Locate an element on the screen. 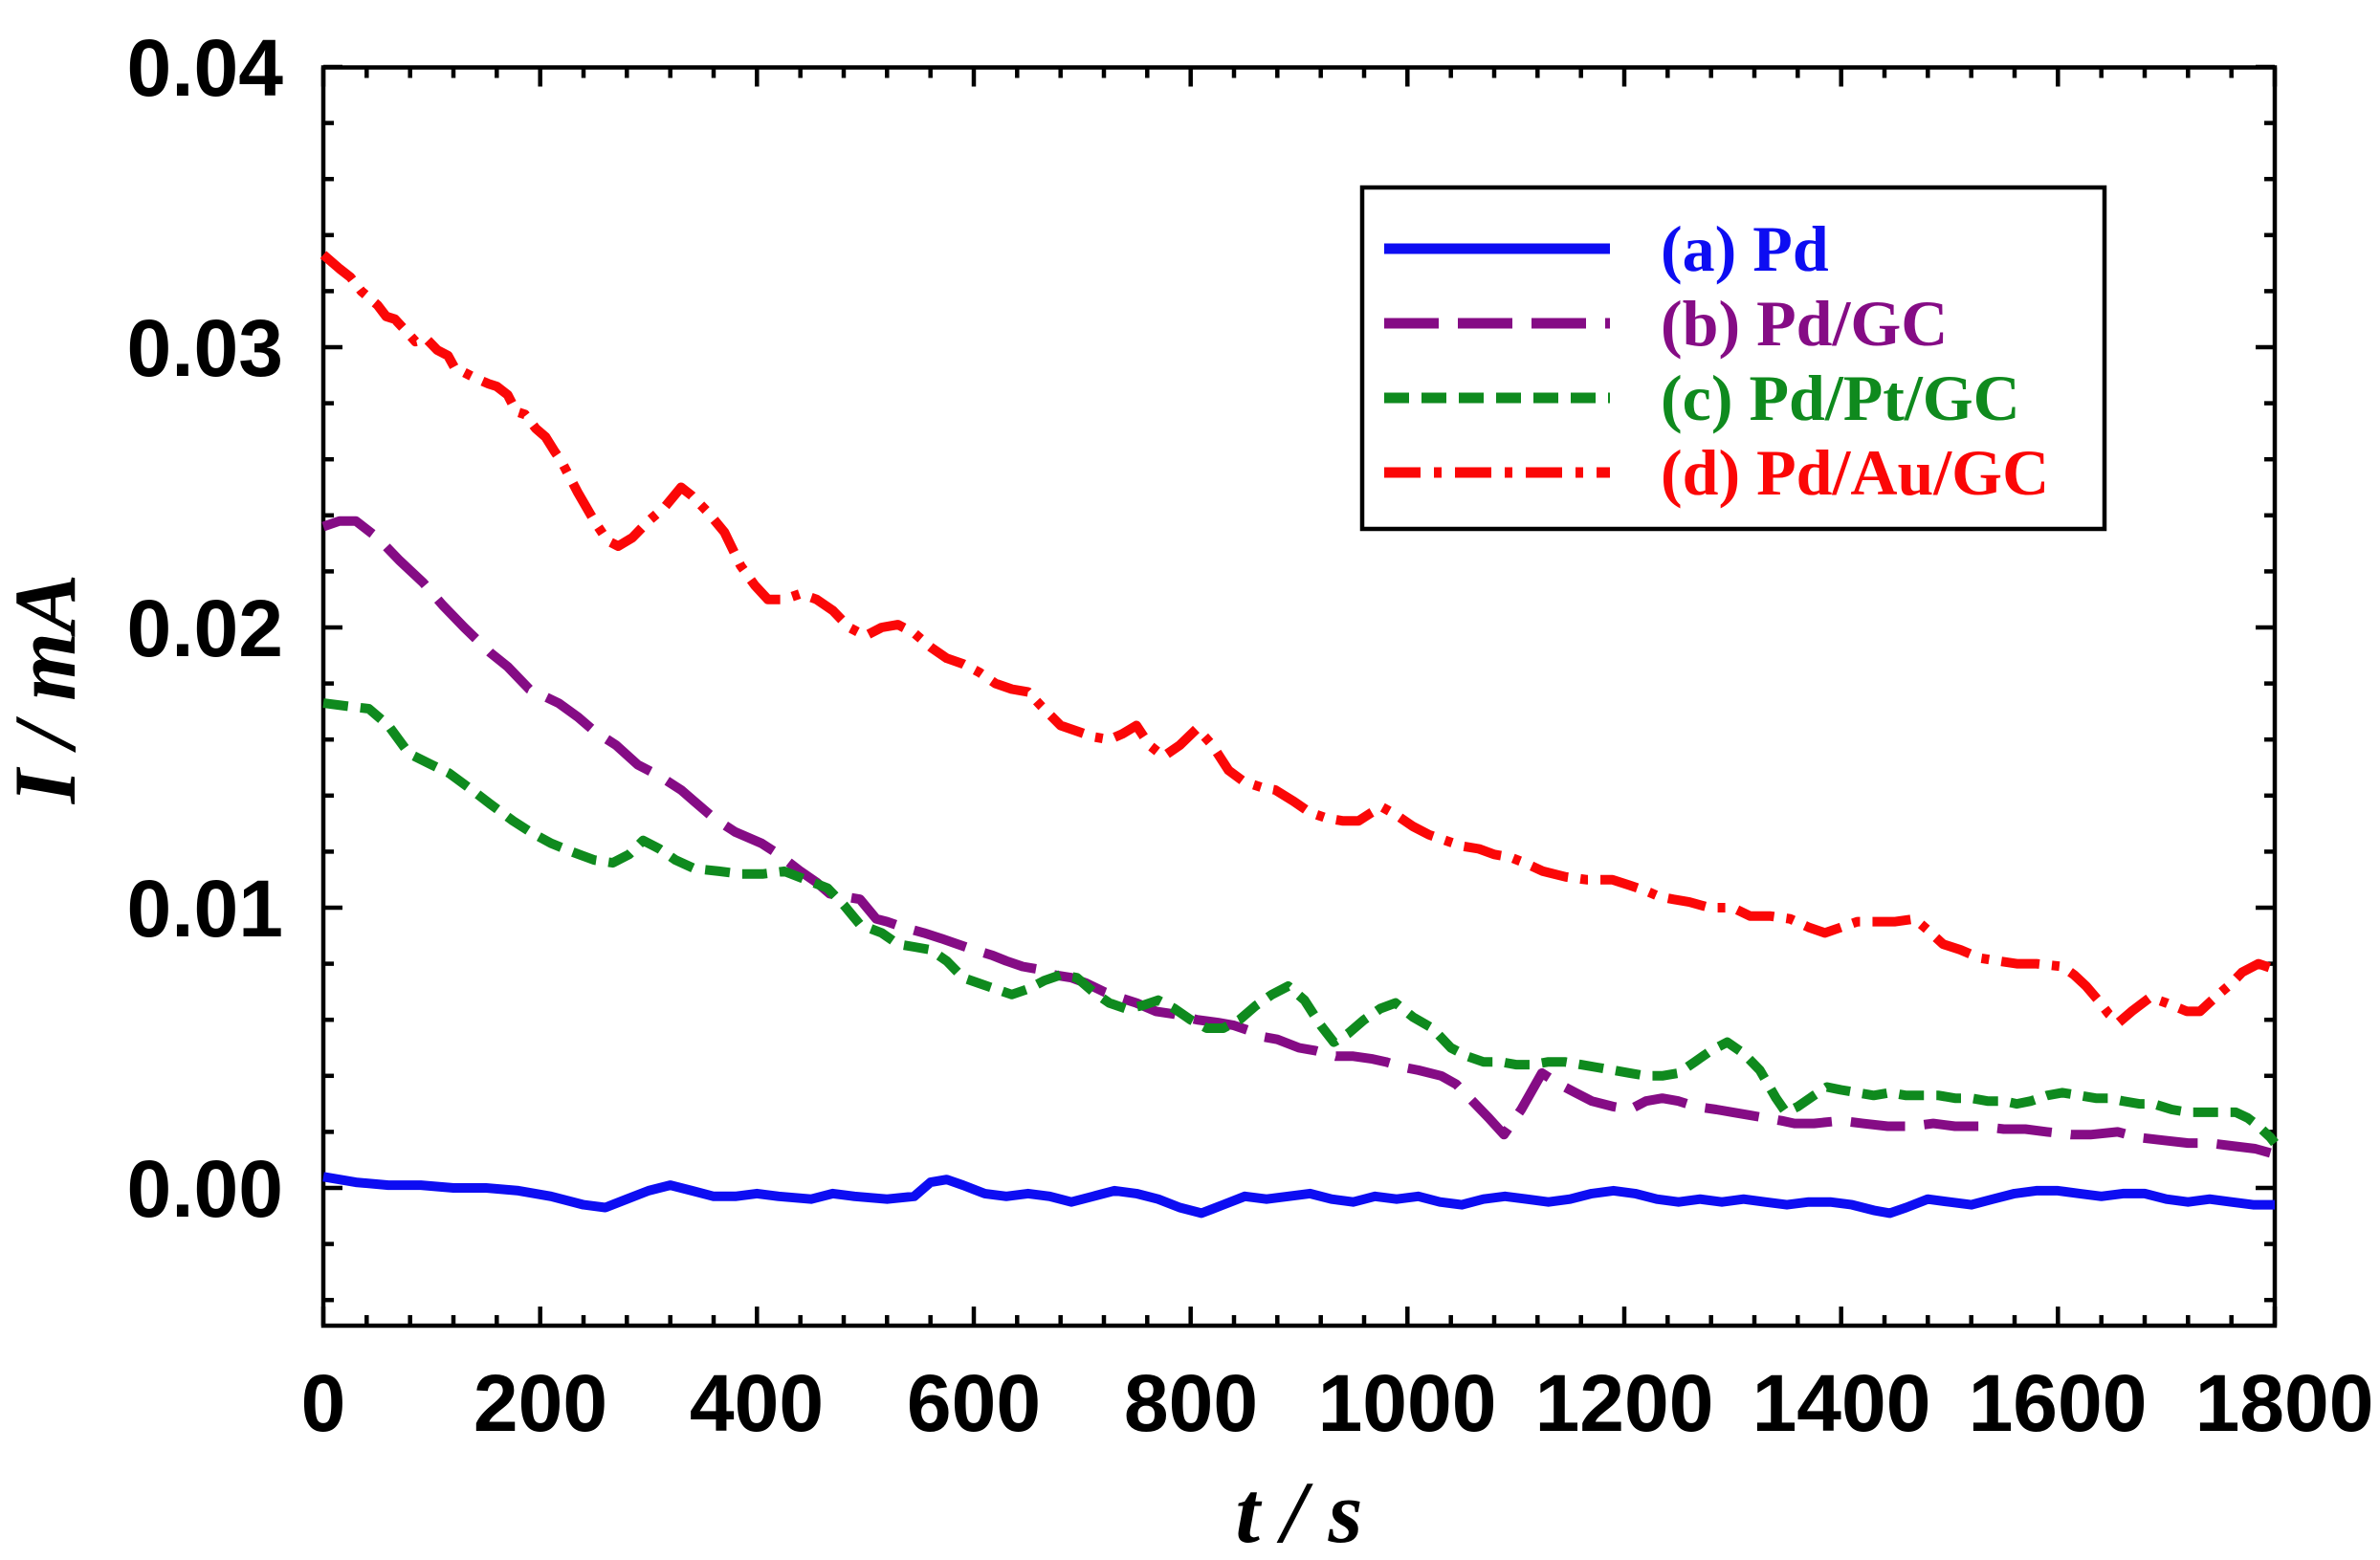 This screenshot has height=1560, width=2380. svg-text: (d) Pd/Au/GC is located at coordinates (1855, 473).